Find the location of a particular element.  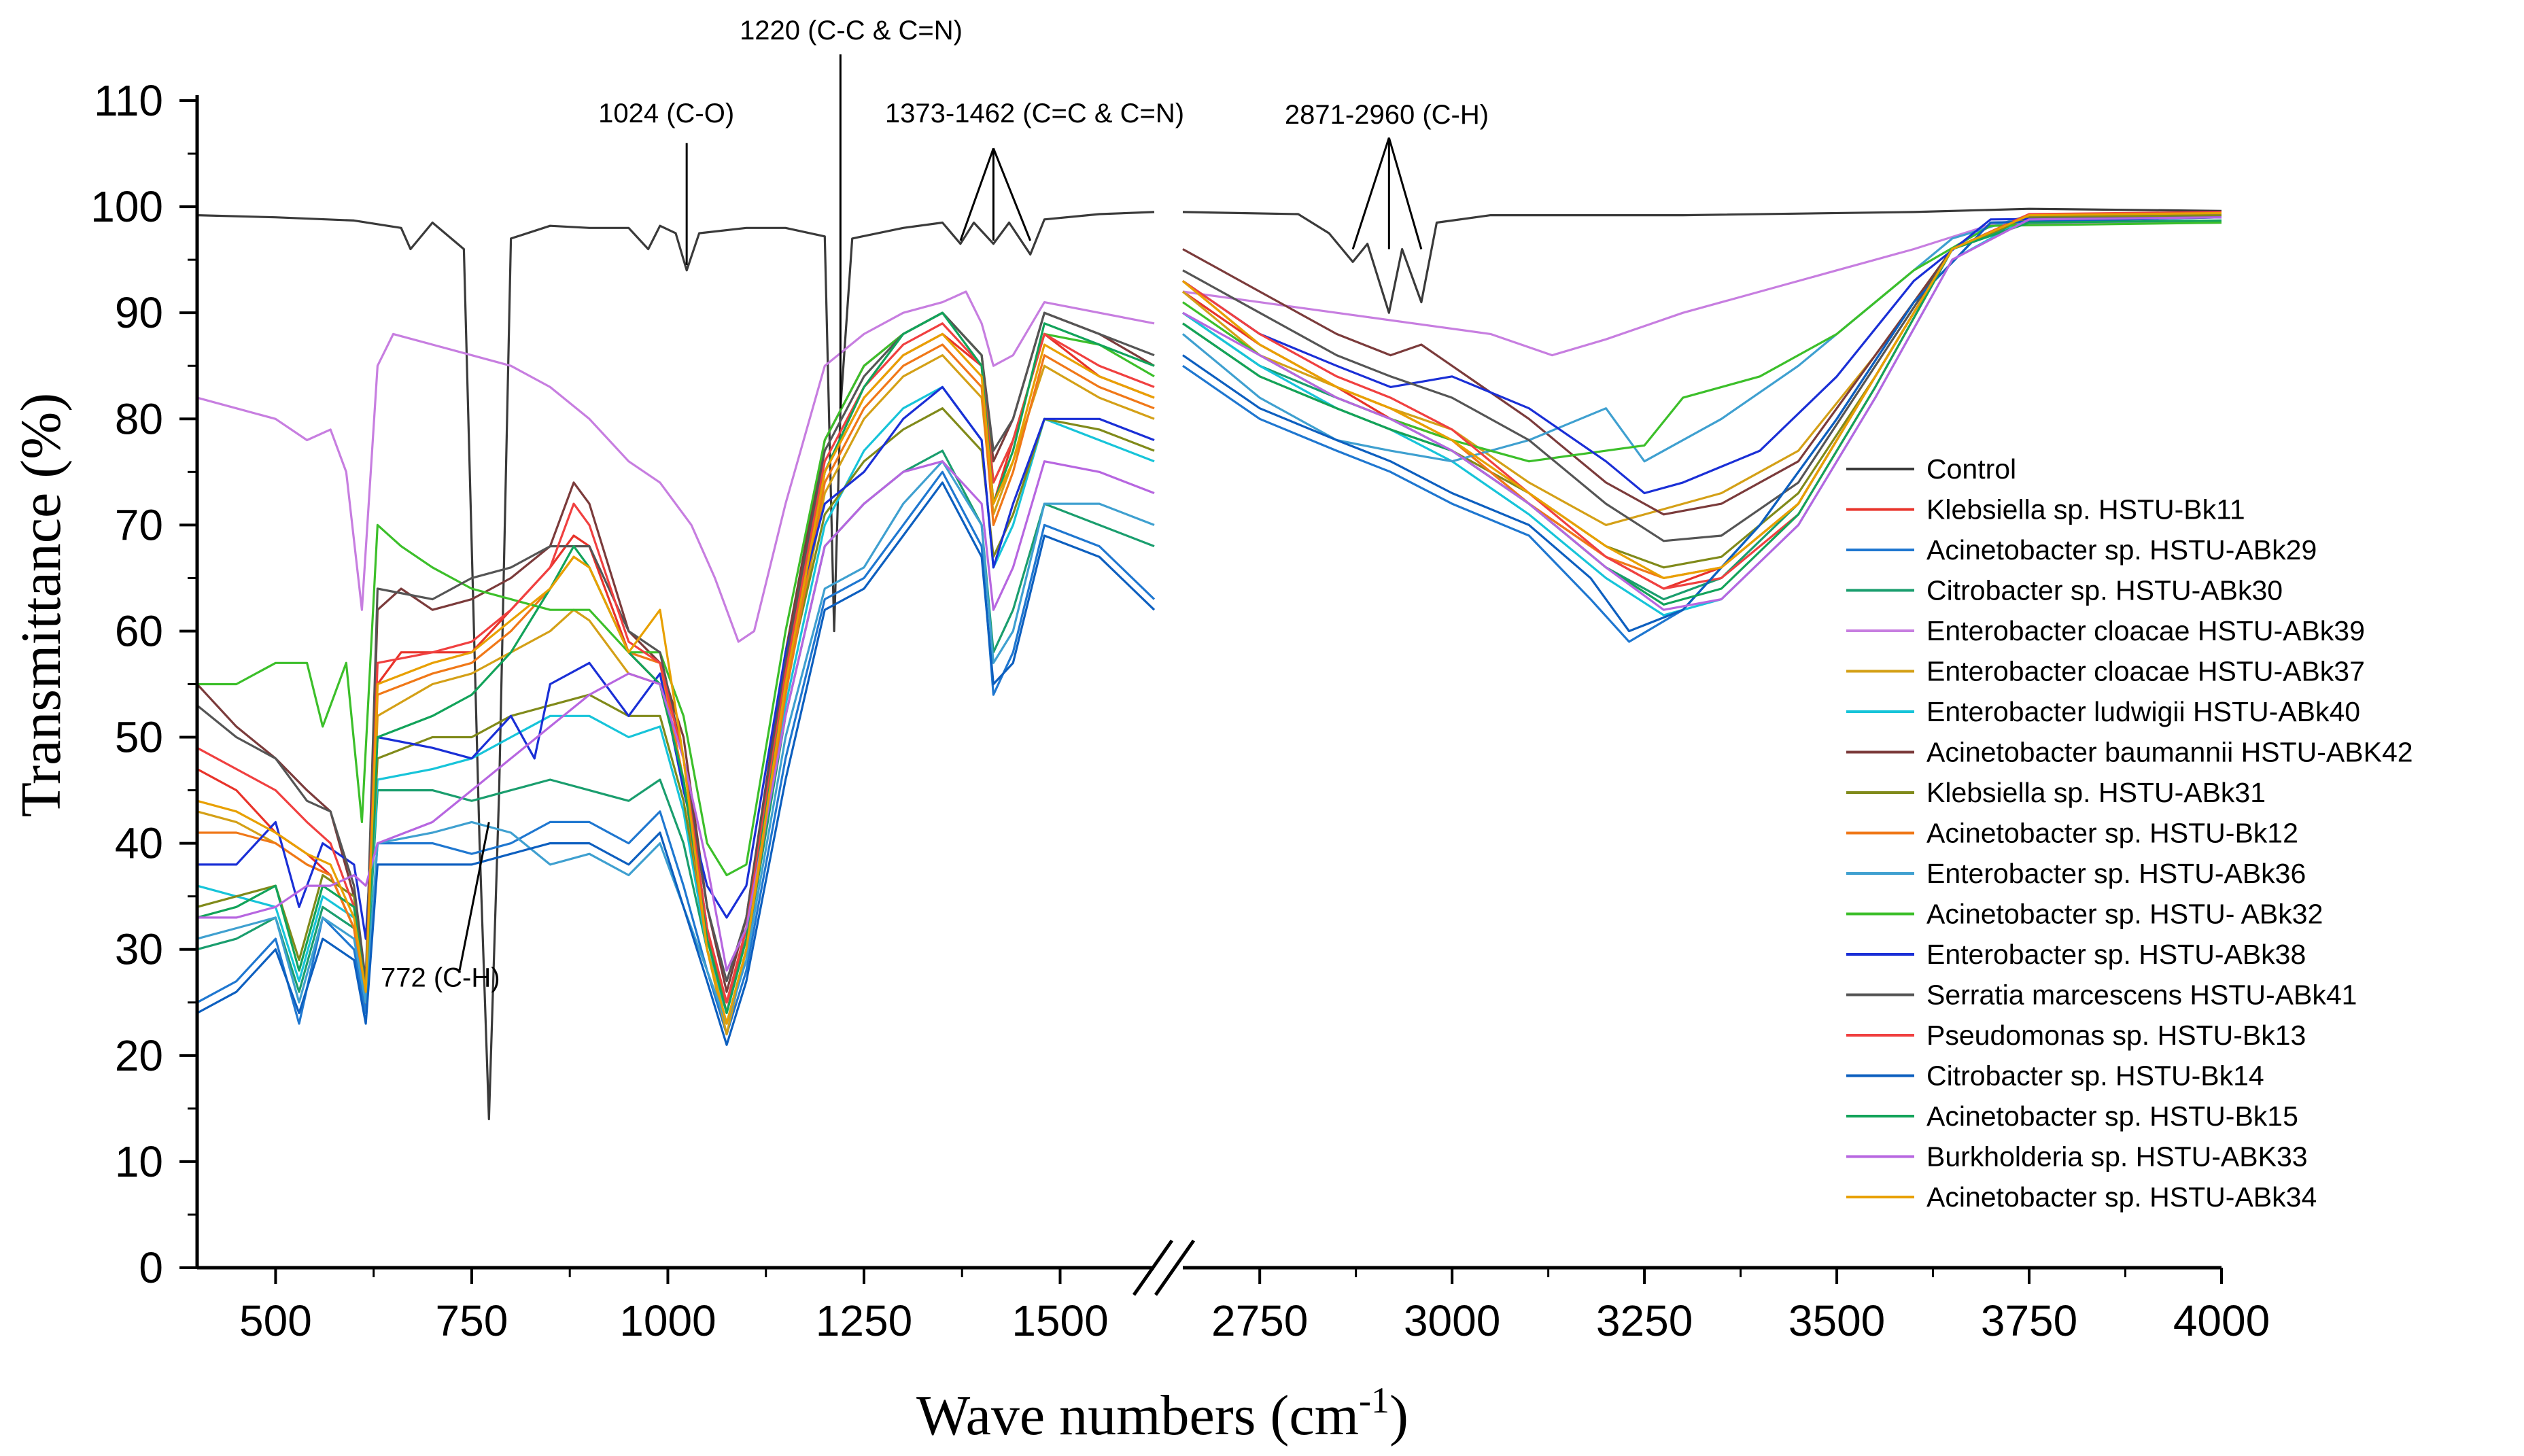

x-tick-label-1500: 1500 is located at coordinates (1060, 1321).